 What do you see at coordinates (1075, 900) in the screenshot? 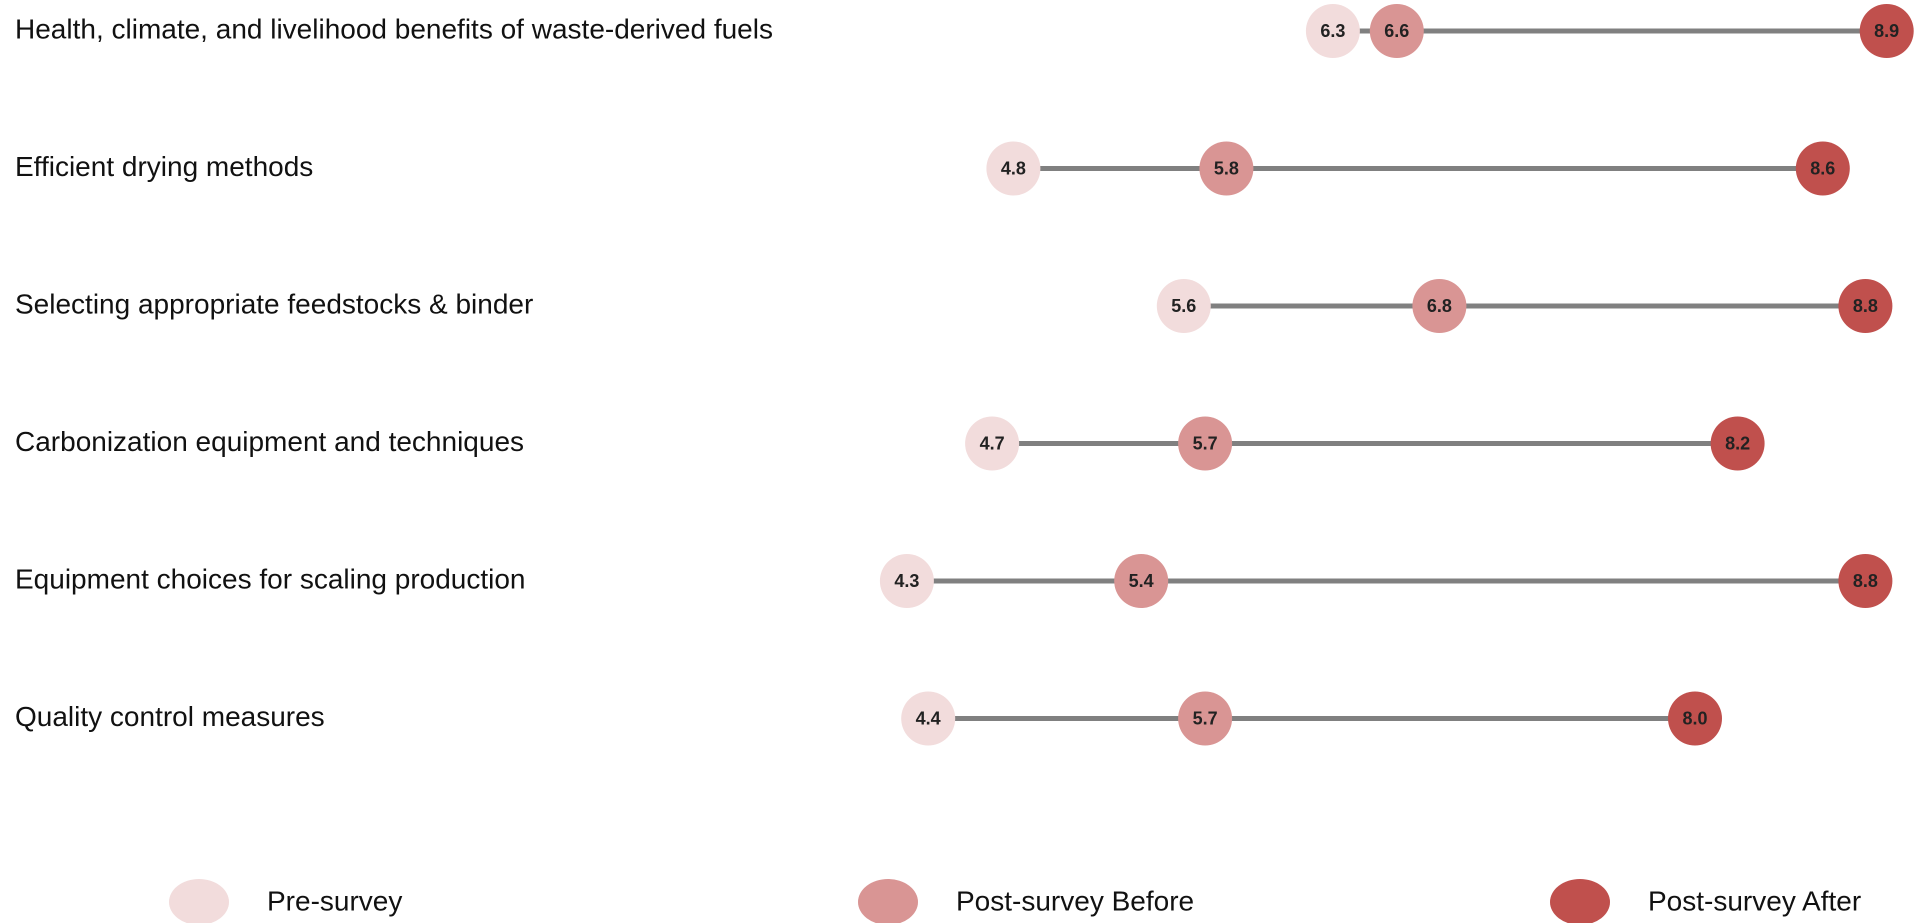
I see `legend-label: Post-survey Before` at bounding box center [1075, 900].